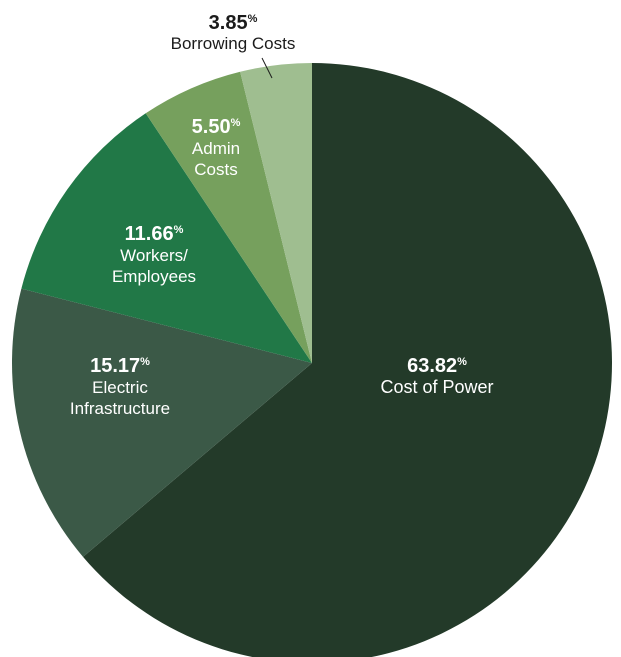 The height and width of the screenshot is (657, 621). I want to click on pie-label-2: 15.17%Electric Infrastructure, so click(120, 386).